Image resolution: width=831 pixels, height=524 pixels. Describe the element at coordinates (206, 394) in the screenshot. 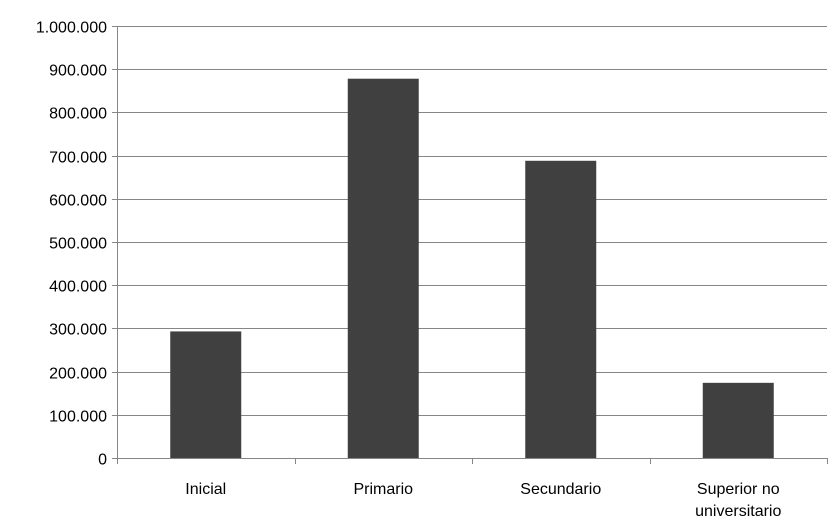

I see `bar-inicial` at that location.